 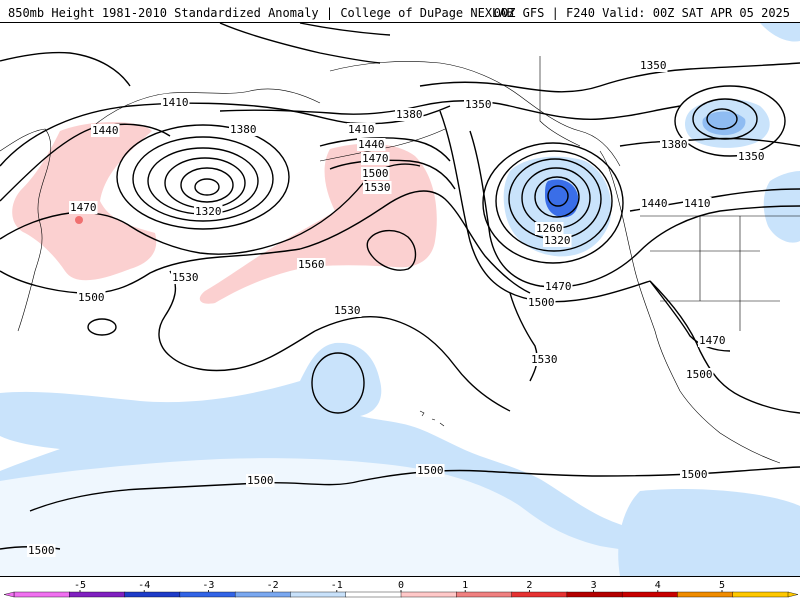 I want to click on c1380-c: 1380, so click(x=674, y=144).